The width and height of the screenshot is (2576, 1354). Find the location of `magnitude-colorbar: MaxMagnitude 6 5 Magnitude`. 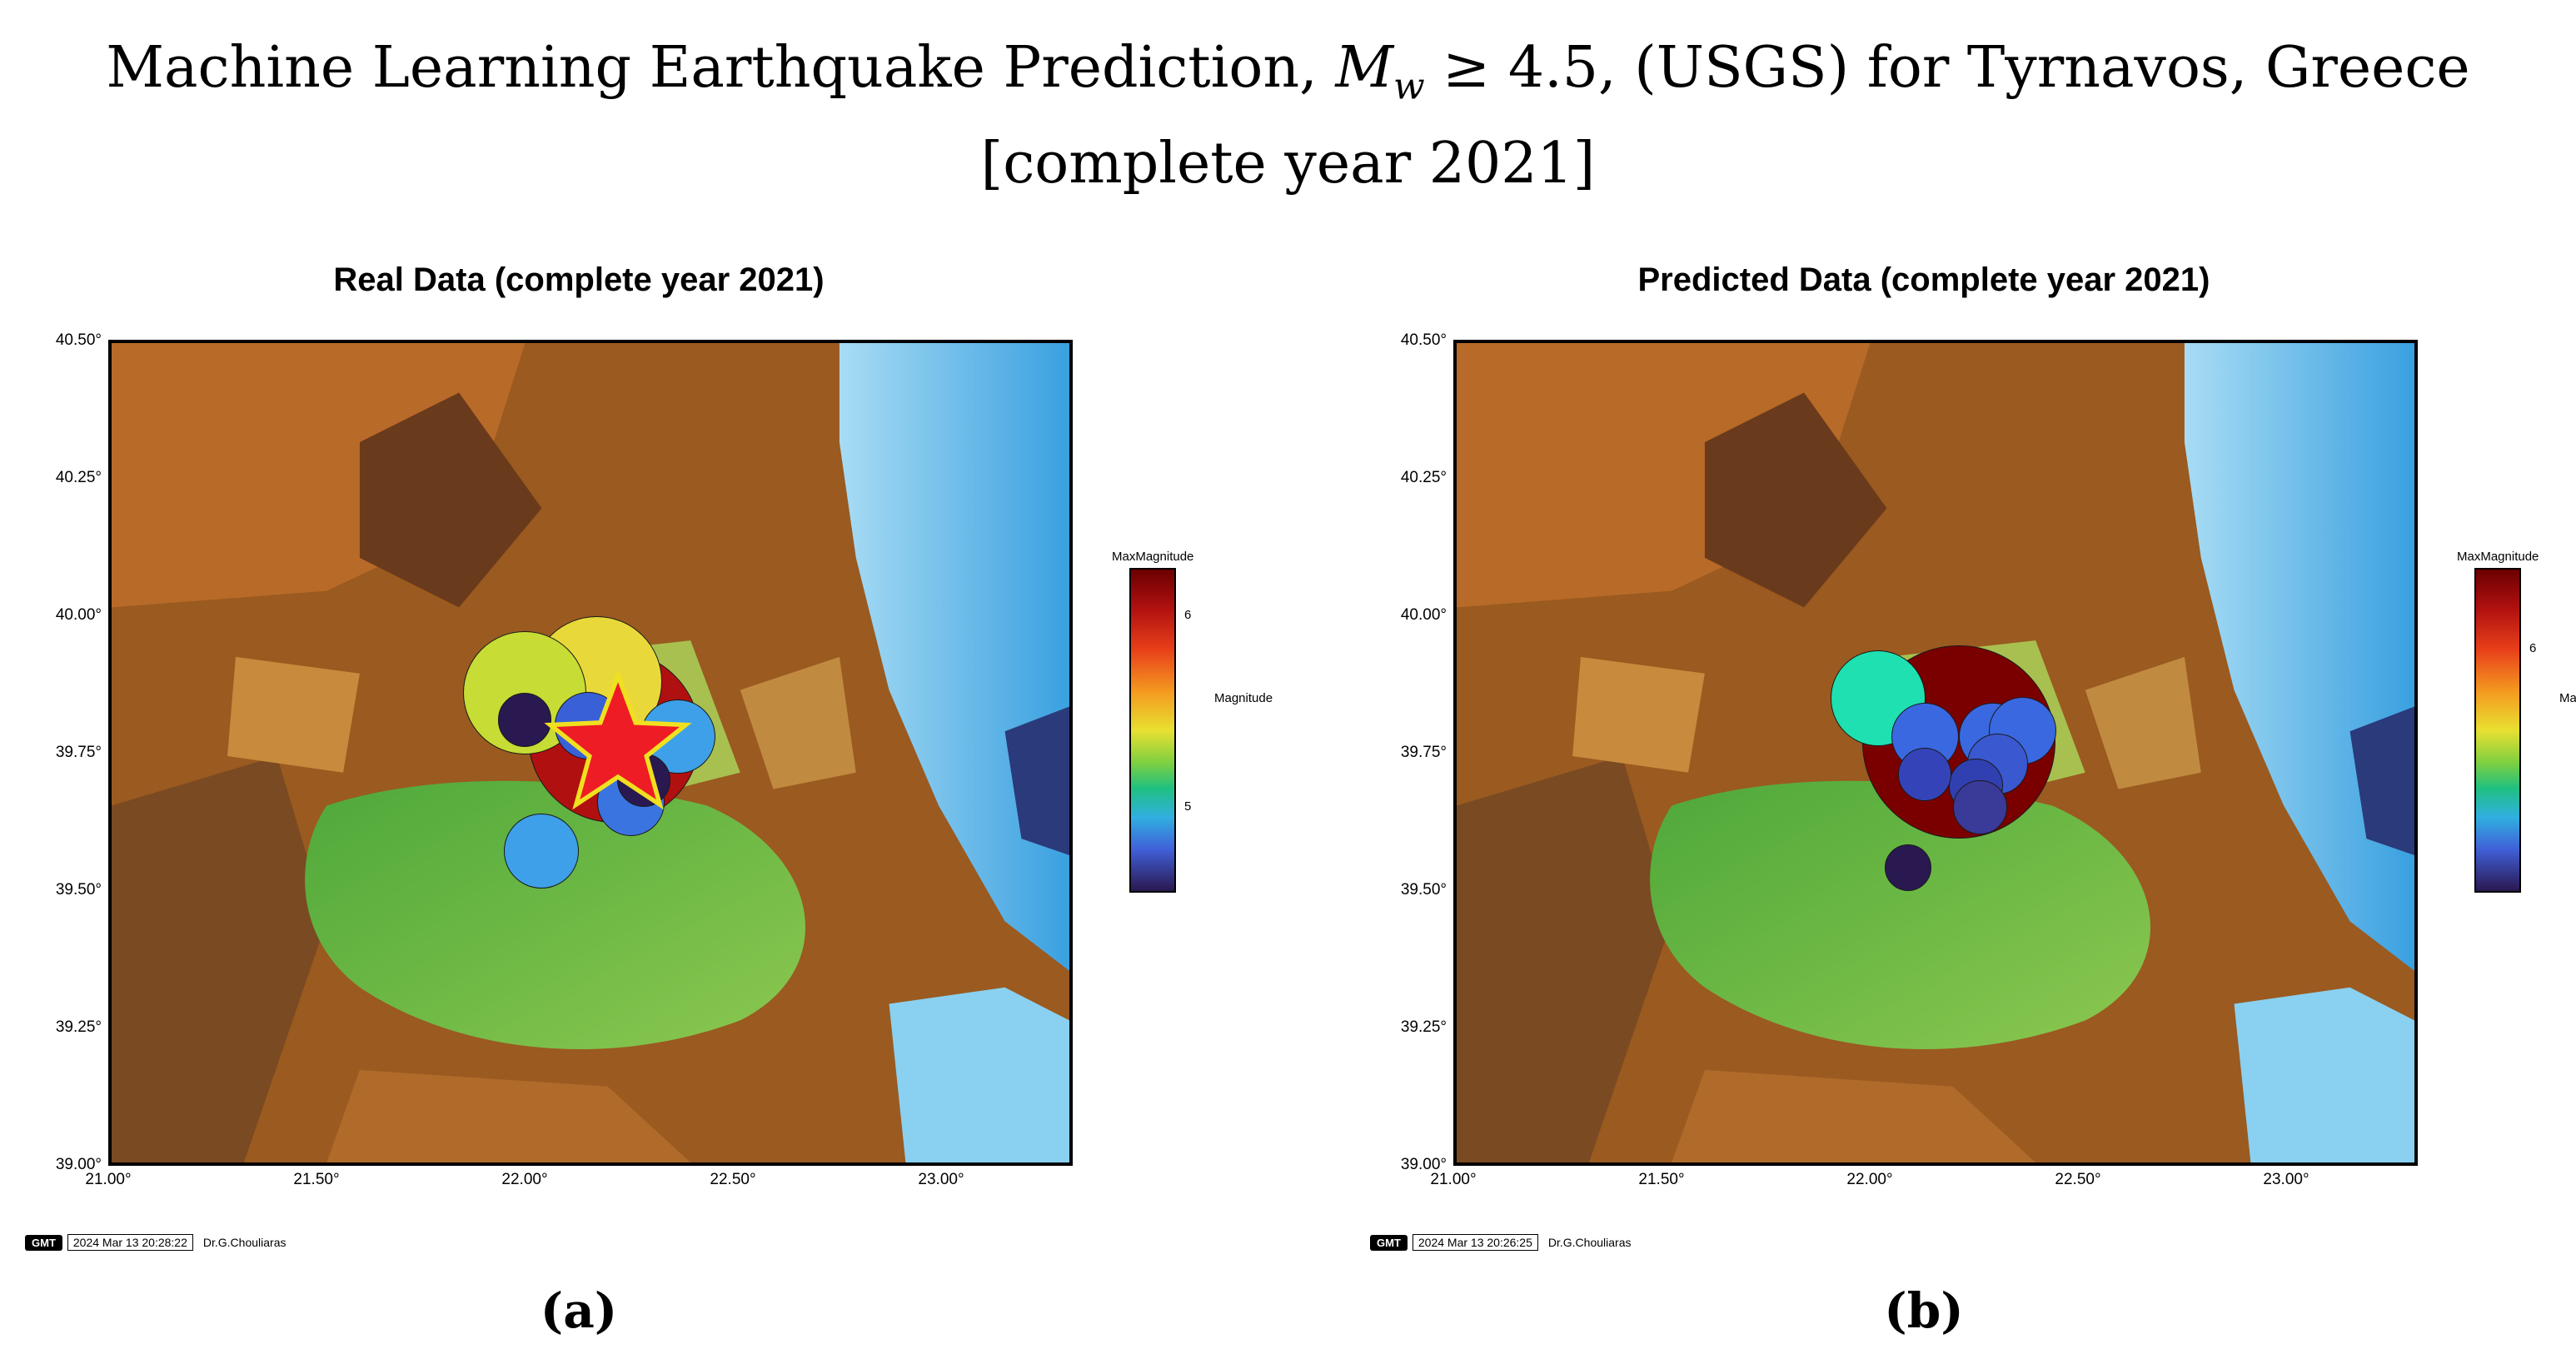

magnitude-colorbar: MaxMagnitude 6 5 Magnitude is located at coordinates (1192, 725).